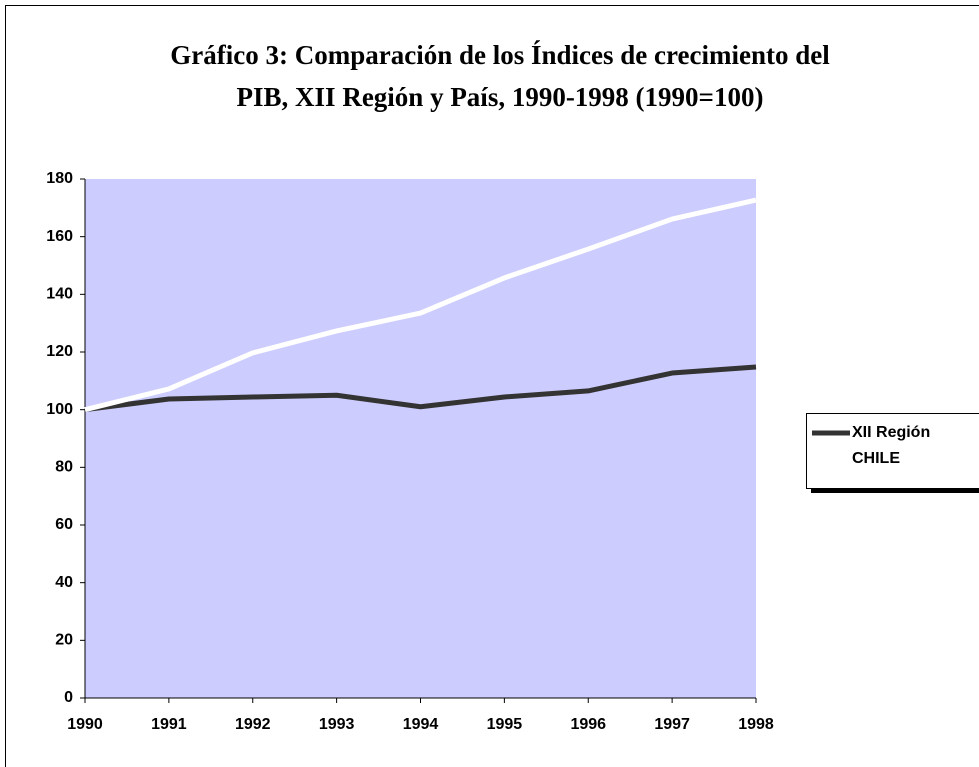  What do you see at coordinates (85, 724) in the screenshot?
I see `x-tick-label: 1990` at bounding box center [85, 724].